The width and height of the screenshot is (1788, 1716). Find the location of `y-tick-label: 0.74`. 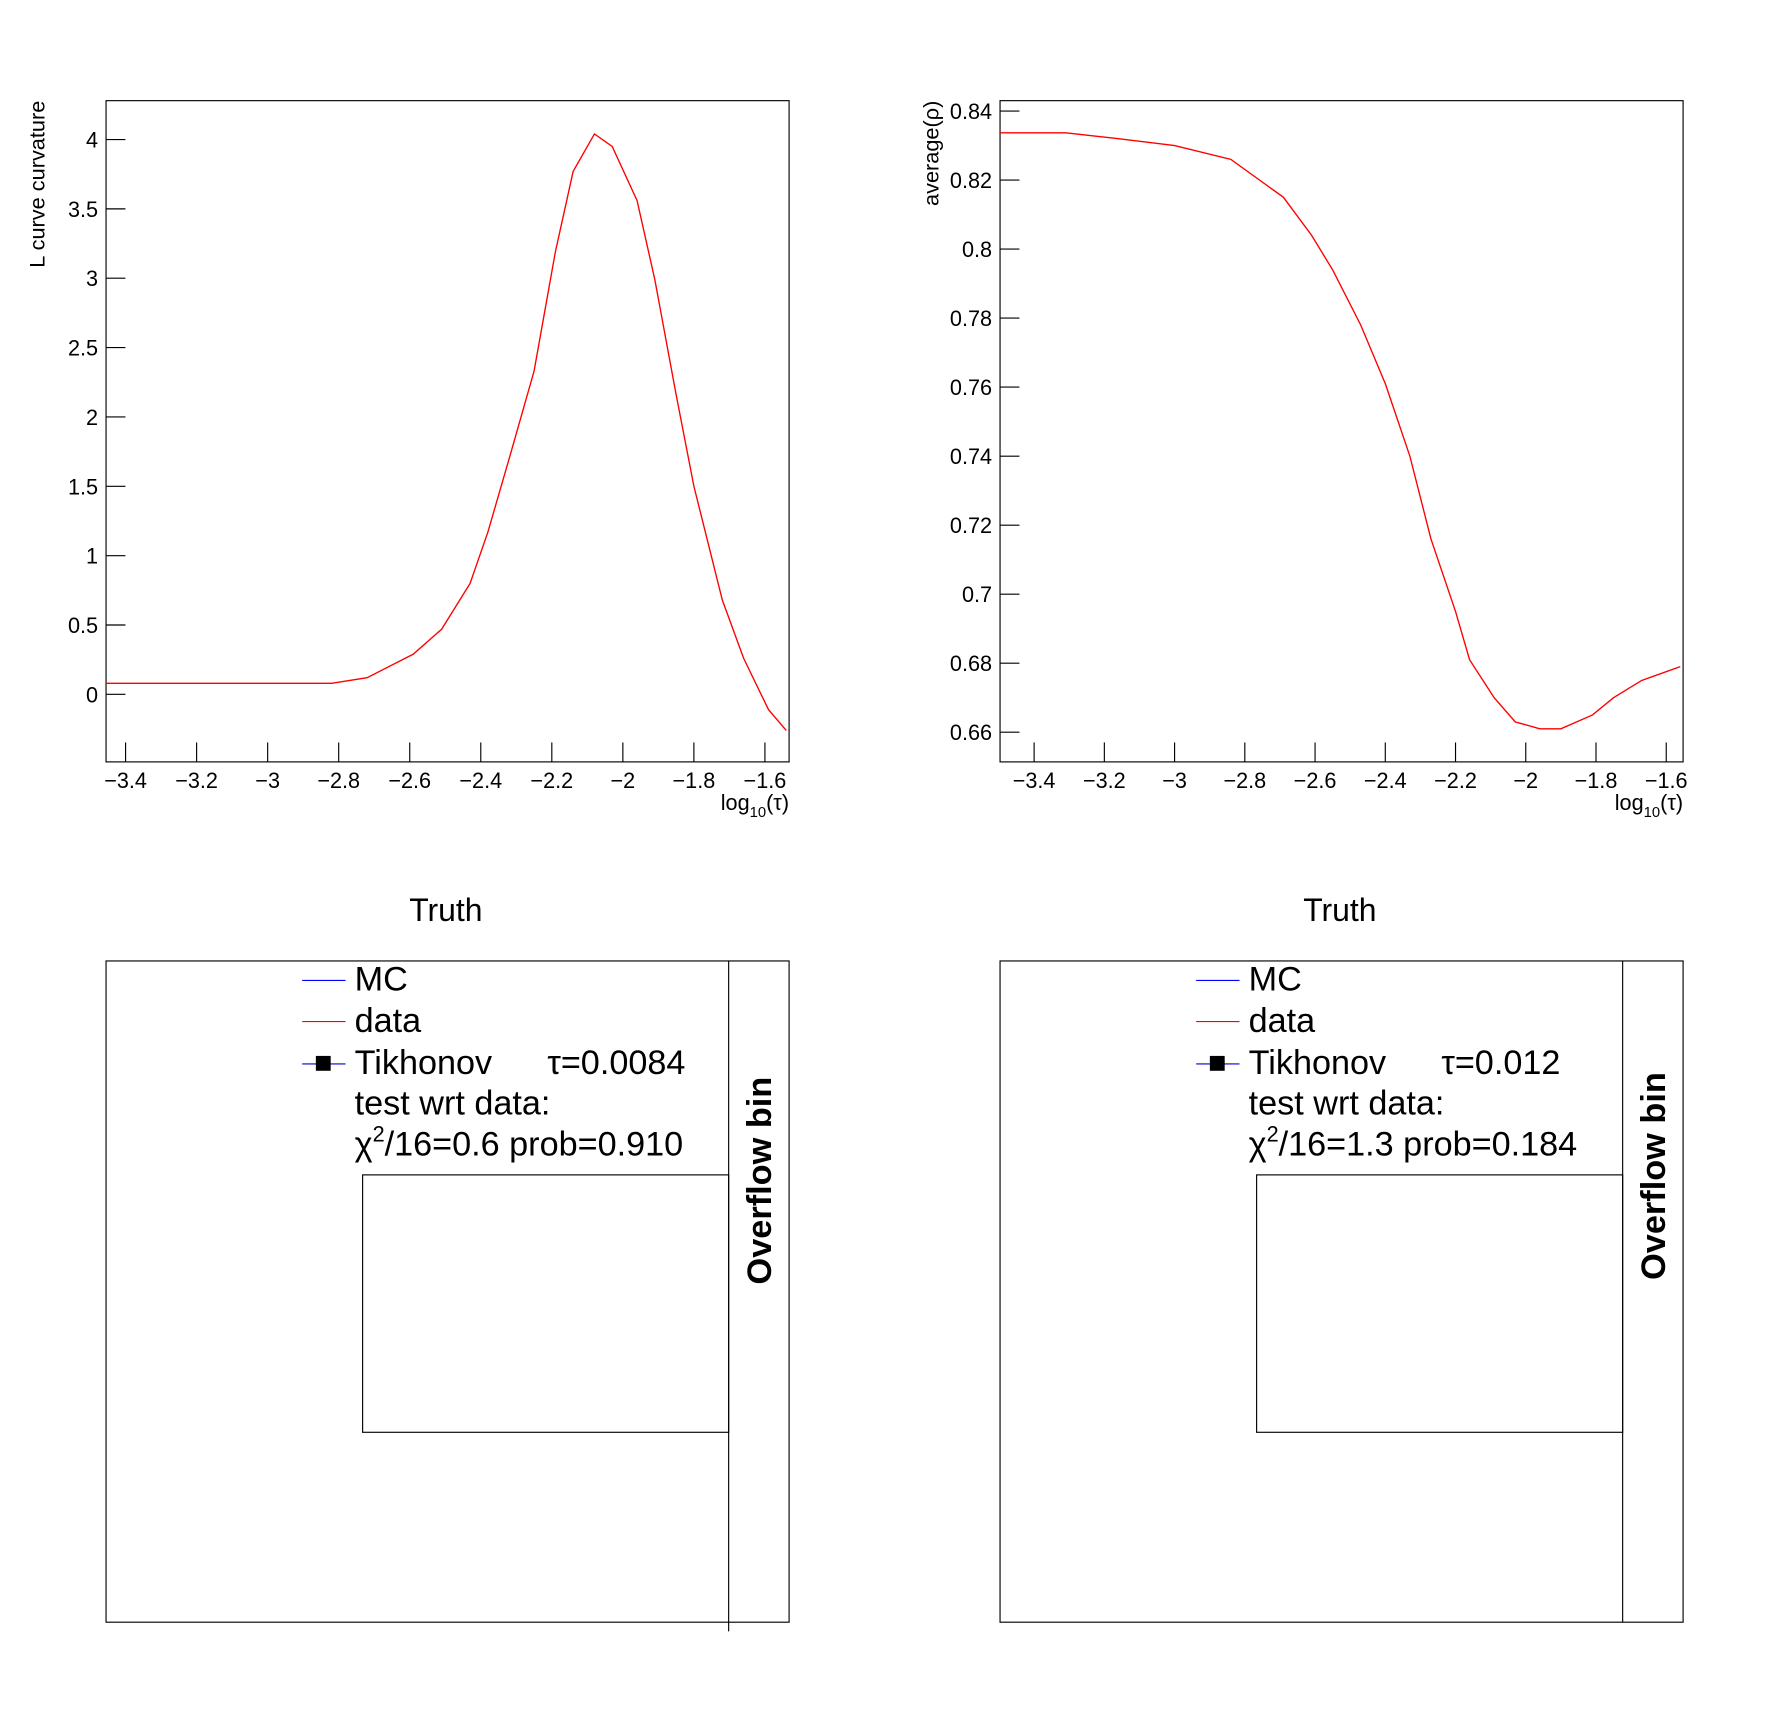

y-tick-label: 0.74 is located at coordinates (971, 456).